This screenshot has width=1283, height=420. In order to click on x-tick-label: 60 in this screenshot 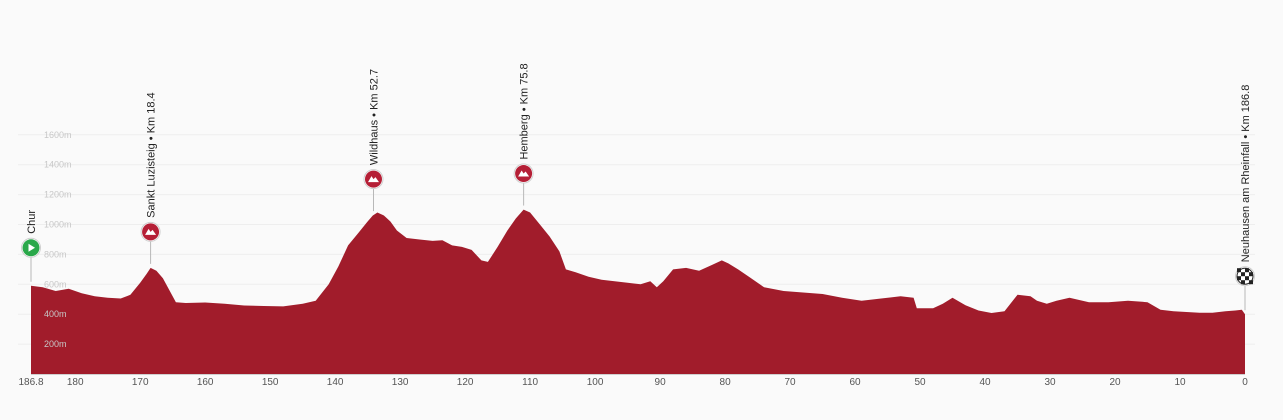, I will do `click(856, 382)`.